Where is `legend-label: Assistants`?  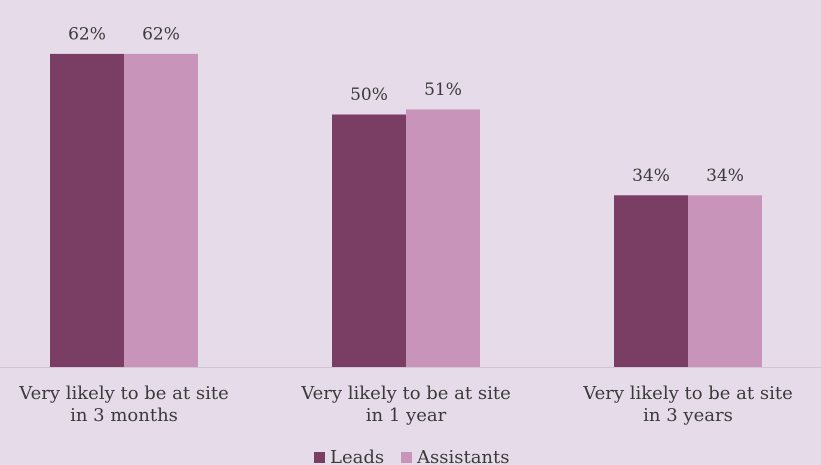
legend-label: Assistants is located at coordinates (463, 456).